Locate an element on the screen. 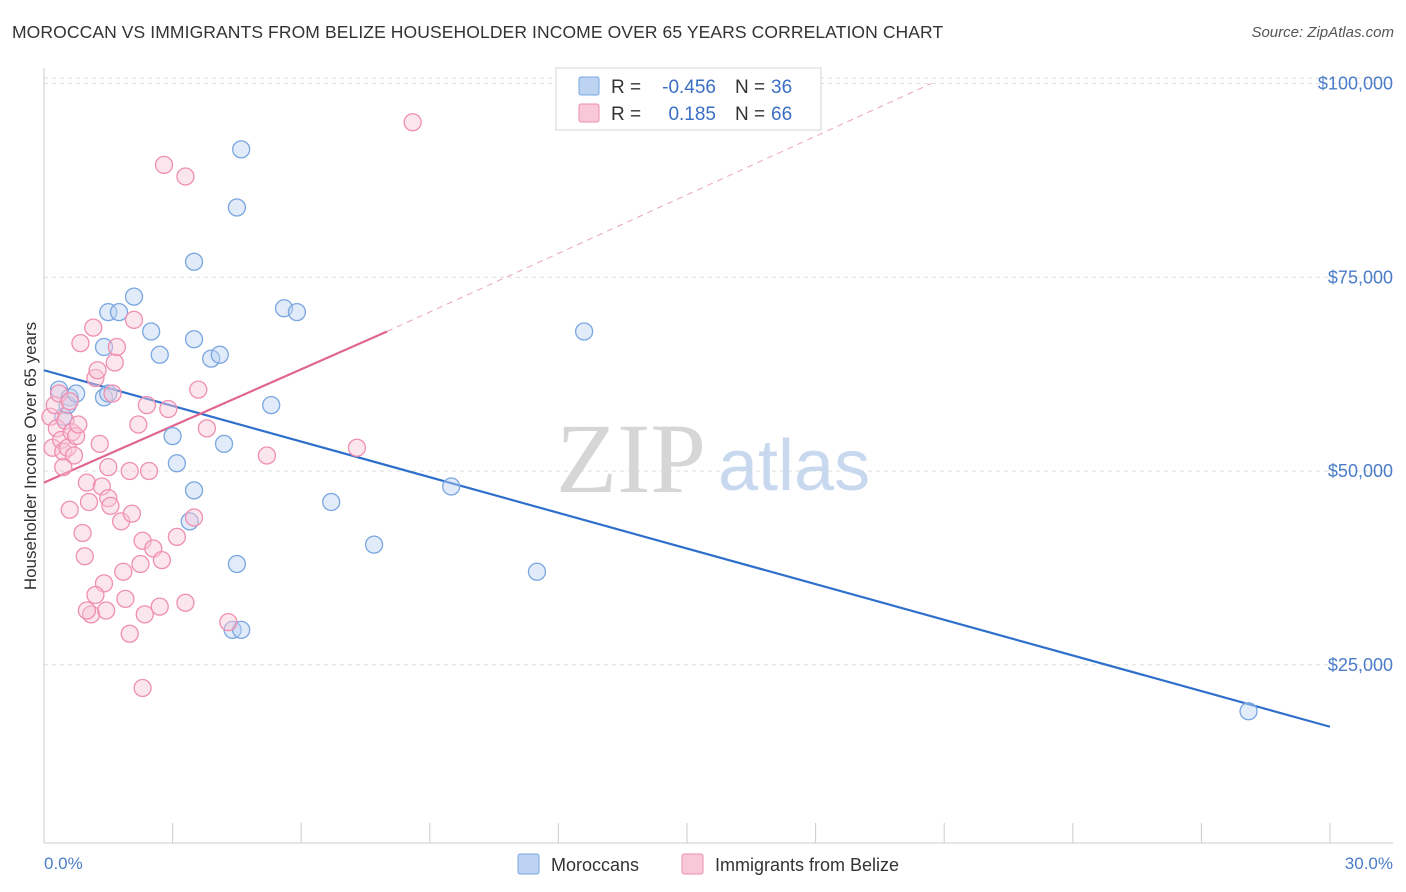 This screenshot has height=892, width=1406. y-tick-label-25000: $25,000 is located at coordinates (1360, 665).